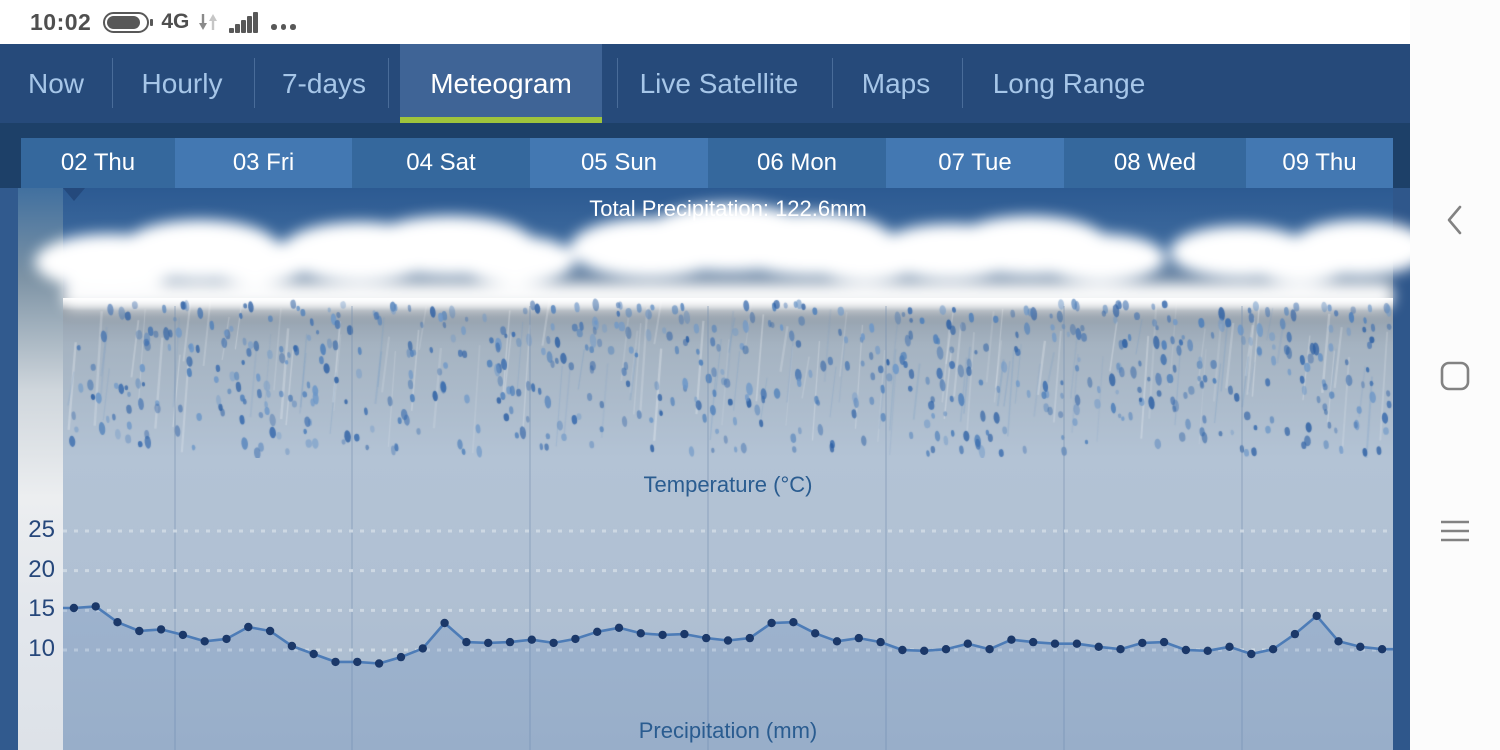  I want to click on day-tab-09-thu: 09 Thu, so click(1319, 163).